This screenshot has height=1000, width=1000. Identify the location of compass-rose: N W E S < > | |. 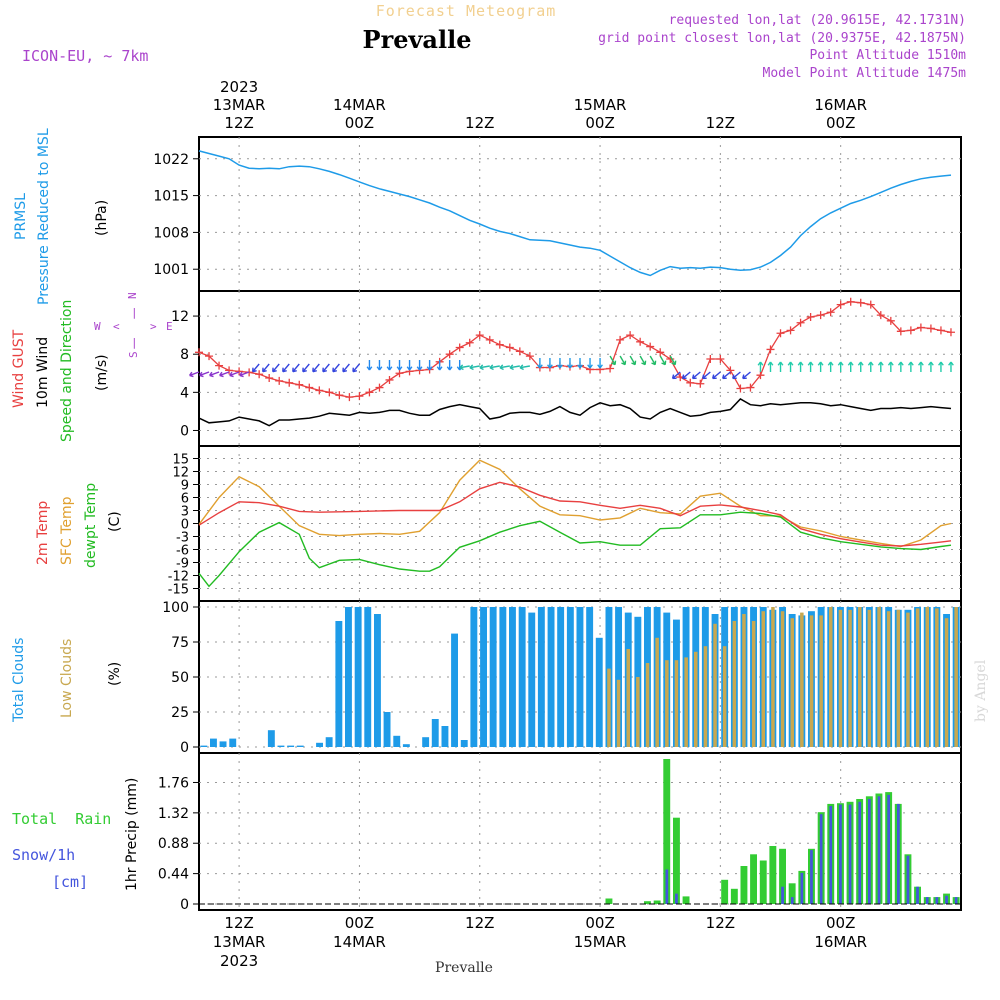
(133, 325).